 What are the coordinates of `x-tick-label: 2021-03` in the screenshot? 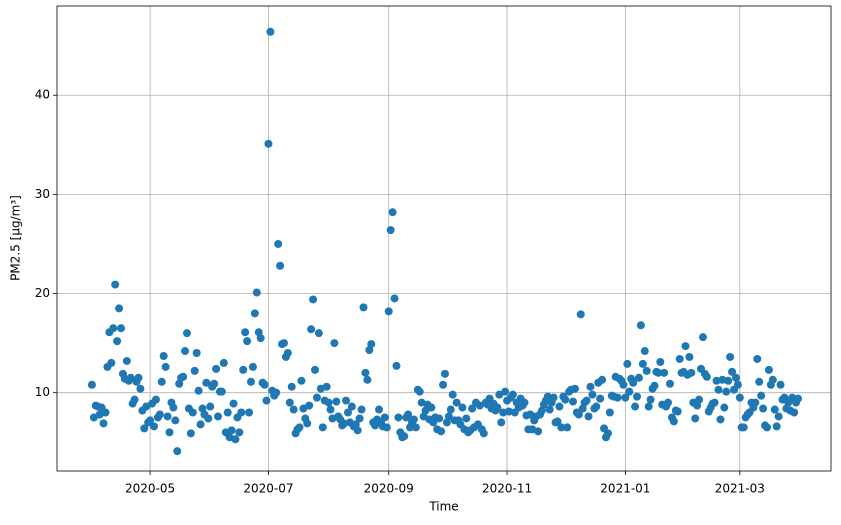 It's located at (740, 489).